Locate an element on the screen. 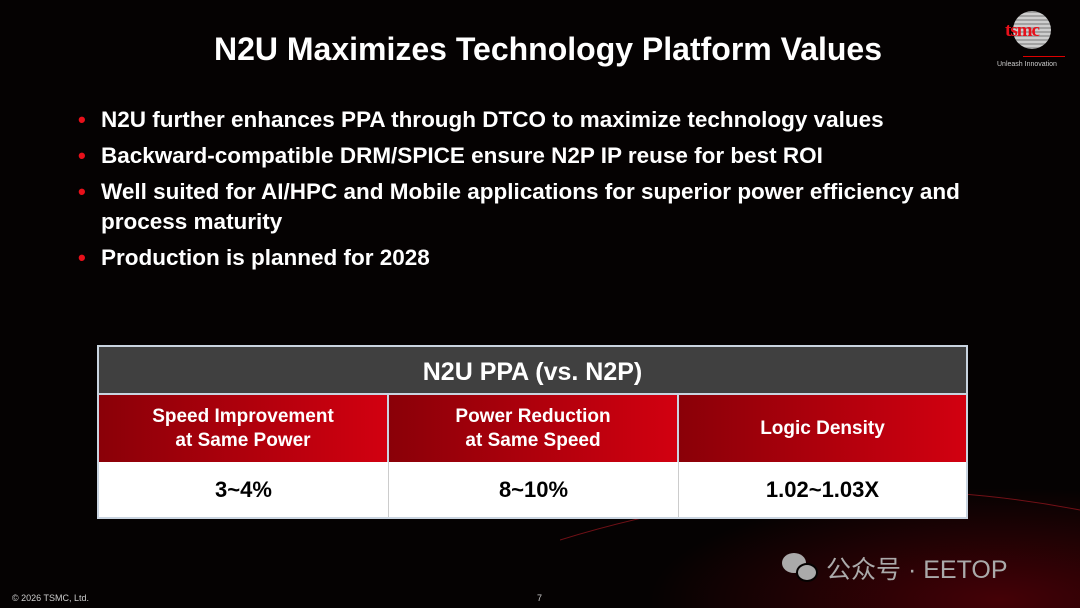  tsmc-logo: tsmc Unleash Innovation is located at coordinates (1035, 40).